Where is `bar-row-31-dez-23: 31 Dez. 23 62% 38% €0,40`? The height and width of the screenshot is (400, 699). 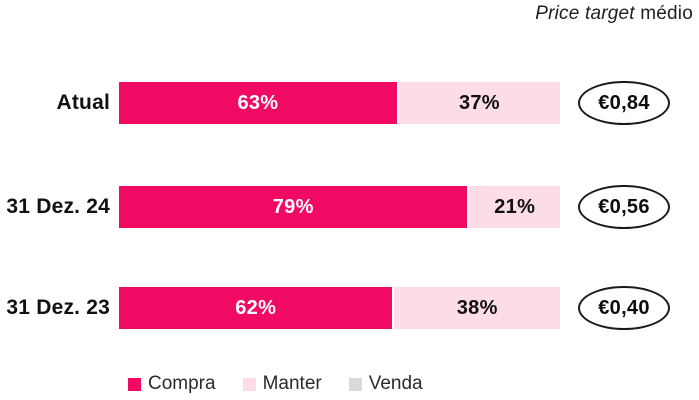
bar-row-31-dez-23: 31 Dez. 23 62% 38% €0,40 is located at coordinates (335, 308).